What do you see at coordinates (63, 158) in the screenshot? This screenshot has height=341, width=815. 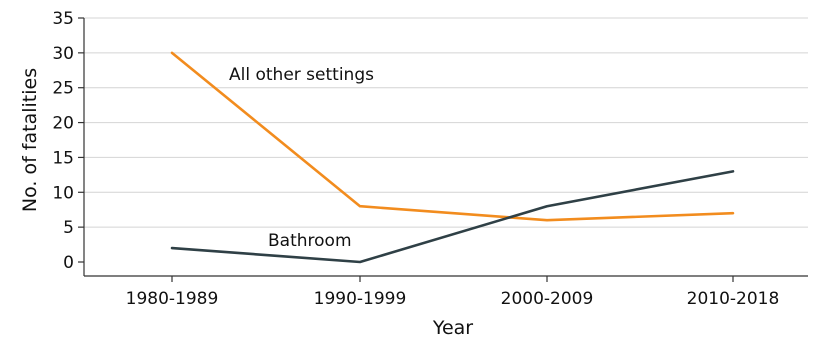 I see `y-tick-label-15: 15` at bounding box center [63, 158].